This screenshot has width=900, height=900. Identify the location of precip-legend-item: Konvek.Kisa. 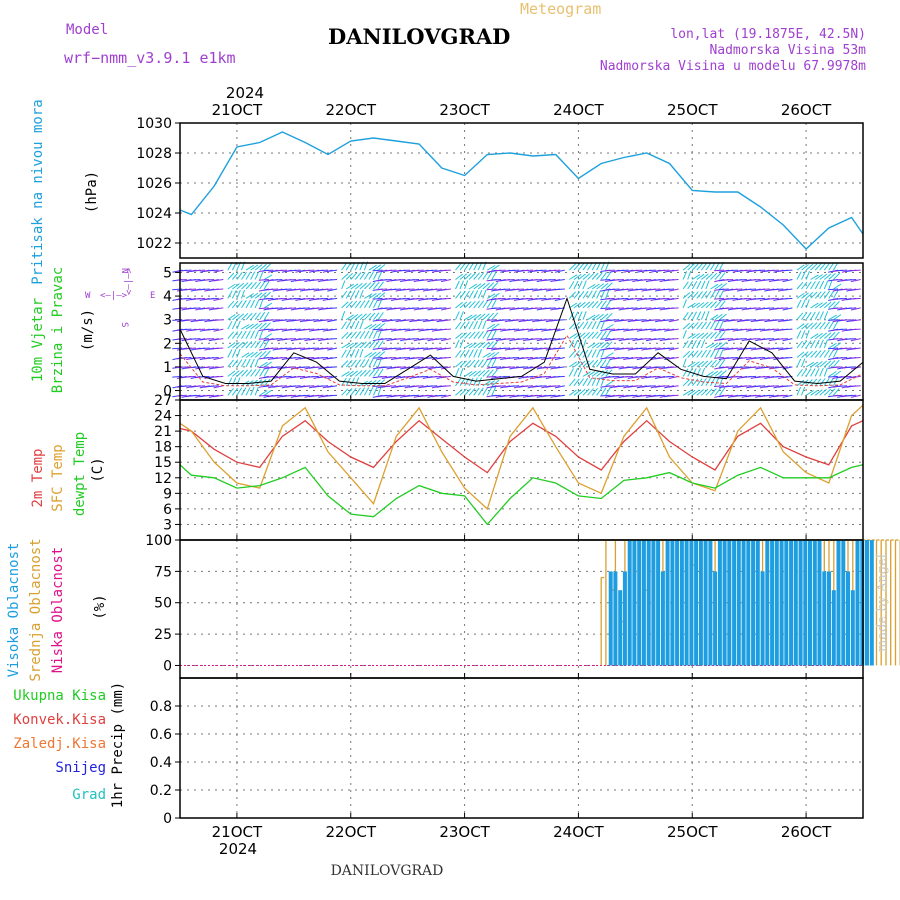
(59, 720).